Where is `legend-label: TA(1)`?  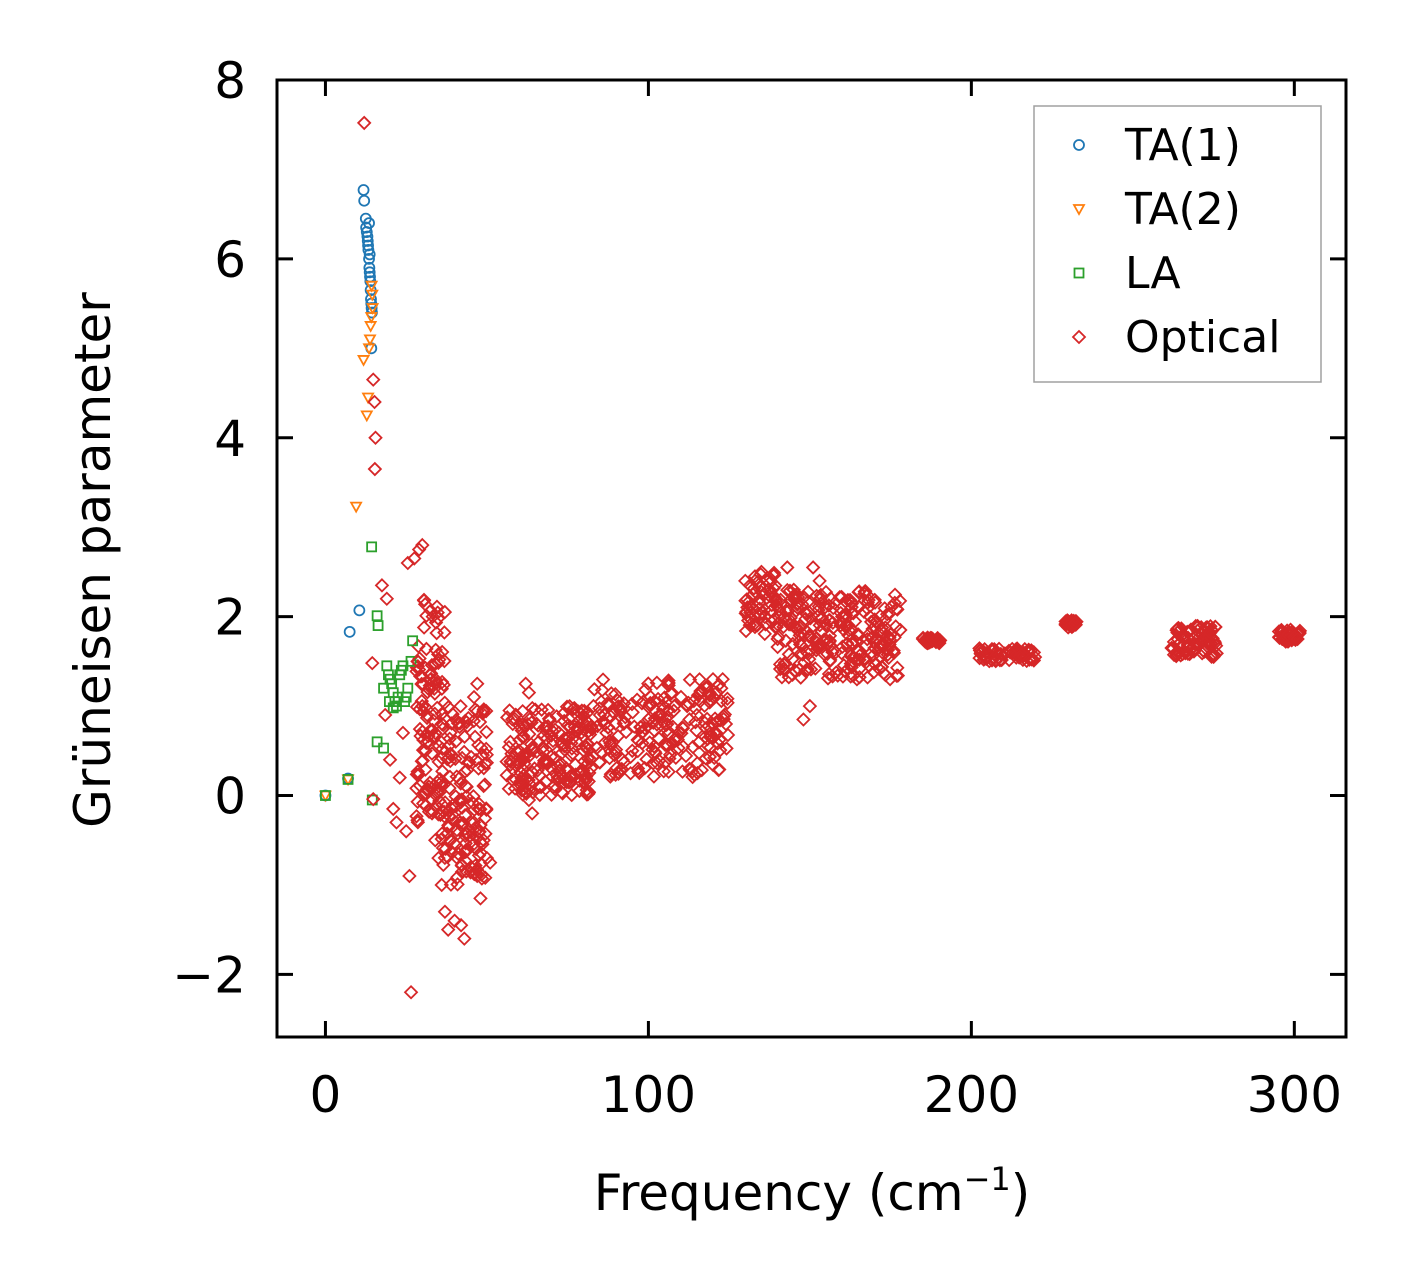
legend-label: TA(1) is located at coordinates (1182, 145).